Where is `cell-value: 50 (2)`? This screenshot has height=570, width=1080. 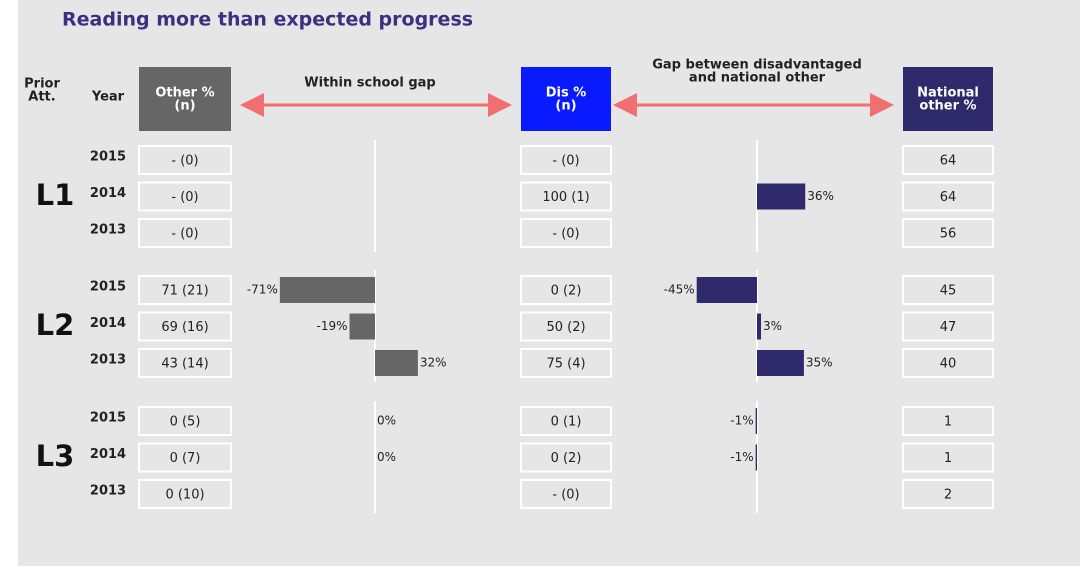
cell-value: 50 (2) is located at coordinates (565, 327).